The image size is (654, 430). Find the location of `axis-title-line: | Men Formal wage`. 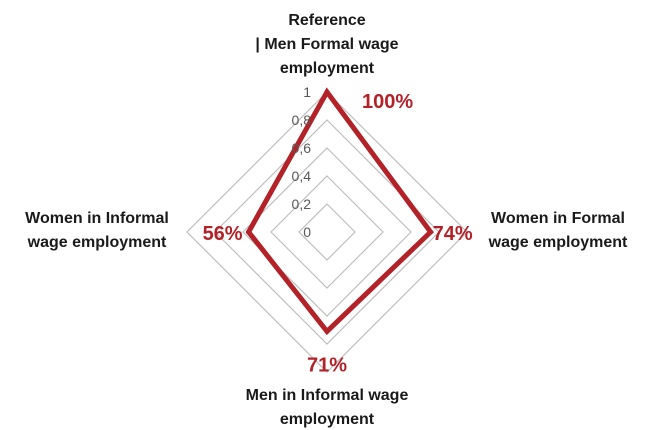

axis-title-line: | Men Formal wage is located at coordinates (326, 44).